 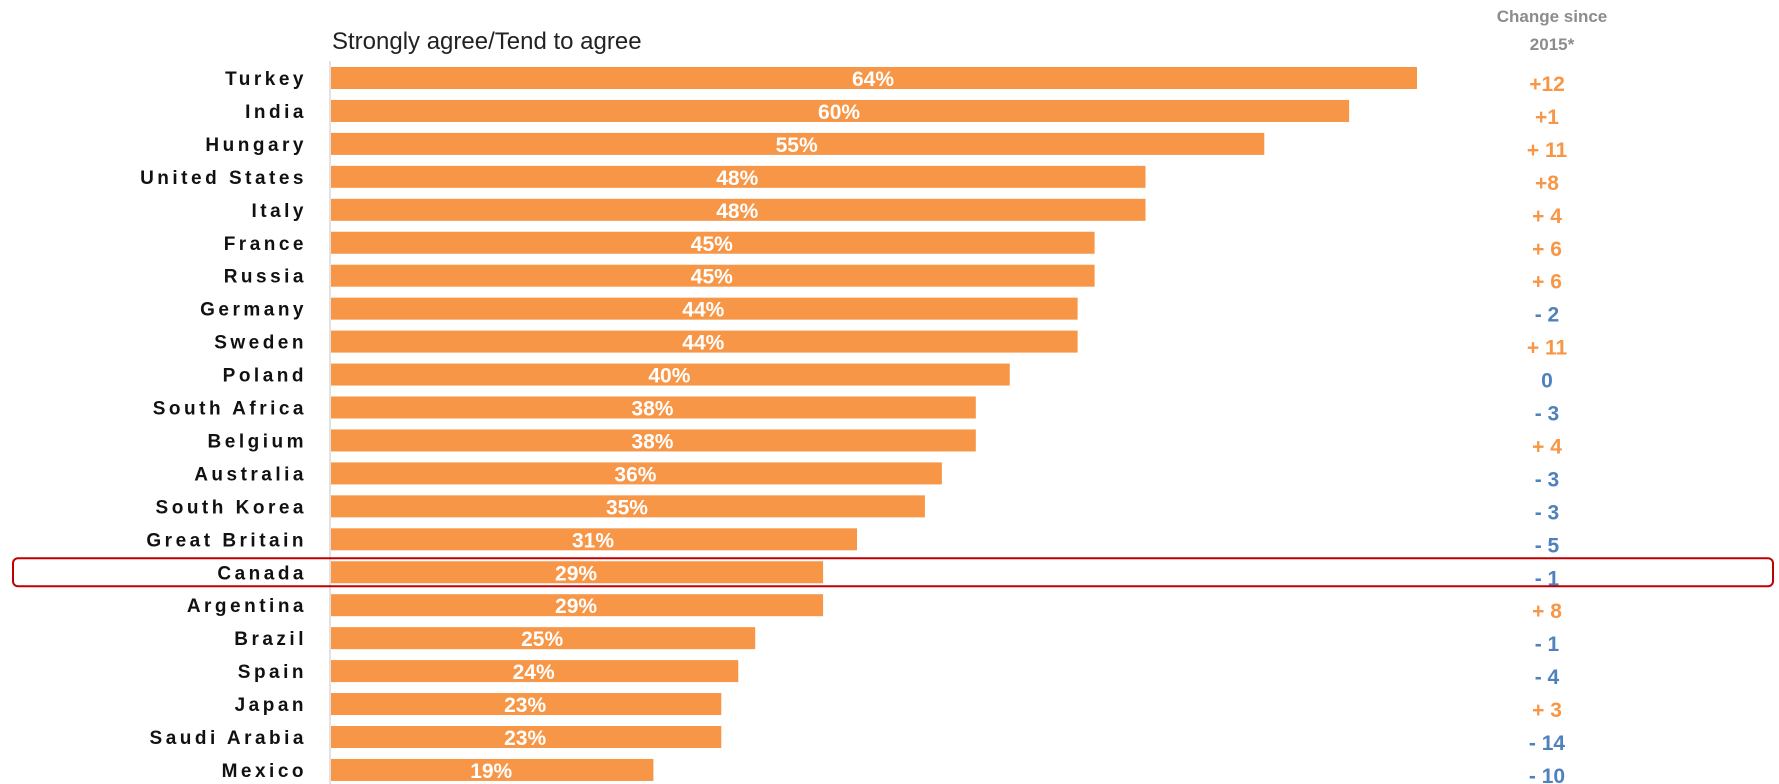 I want to click on category-label: United States, so click(x=223, y=178).